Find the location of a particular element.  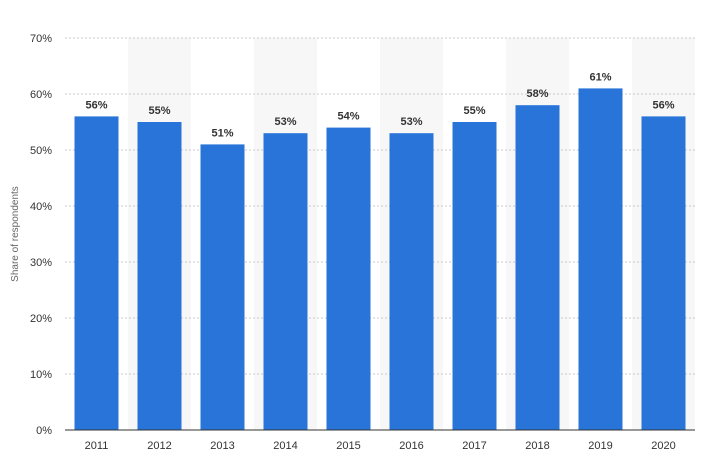

x-tick-label: 2013 is located at coordinates (222, 446).